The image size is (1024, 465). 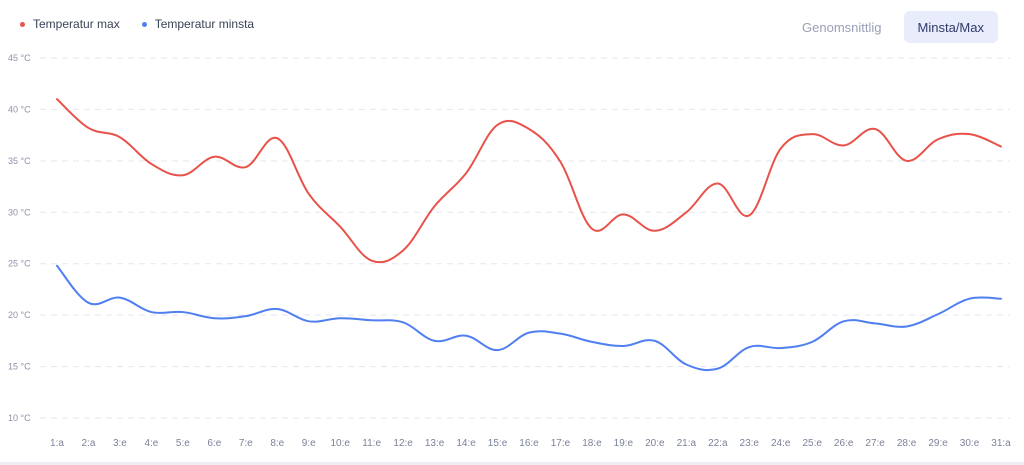 What do you see at coordinates (907, 443) in the screenshot?
I see `x-tick-label: 28:e` at bounding box center [907, 443].